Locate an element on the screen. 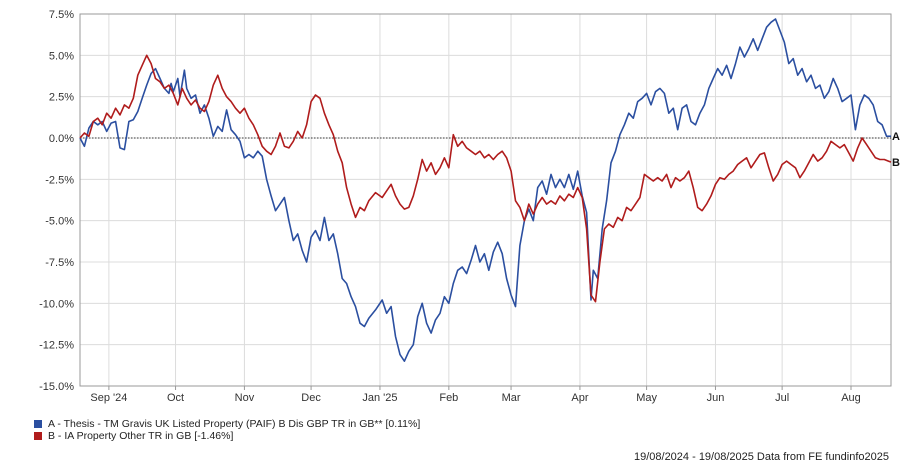 The width and height of the screenshot is (900, 467). x-tick-label: Mar is located at coordinates (511, 398).